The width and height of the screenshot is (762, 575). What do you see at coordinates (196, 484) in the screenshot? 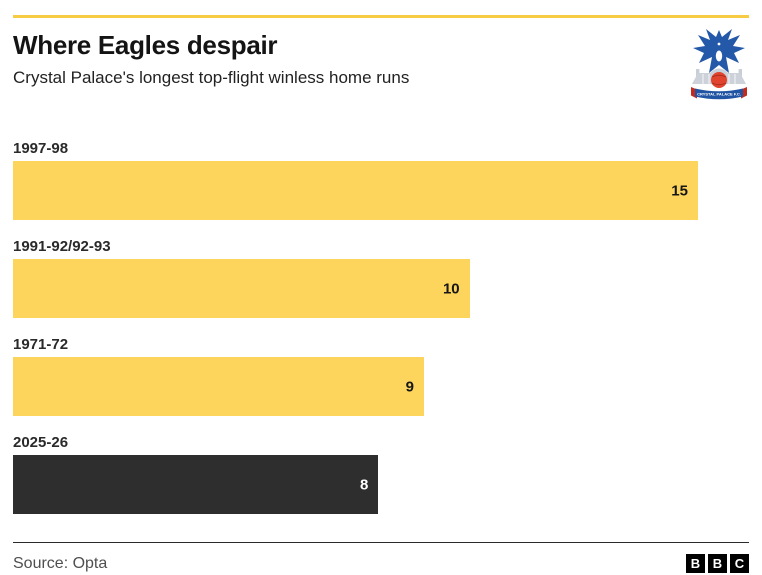
I see `bar: 8` at bounding box center [196, 484].